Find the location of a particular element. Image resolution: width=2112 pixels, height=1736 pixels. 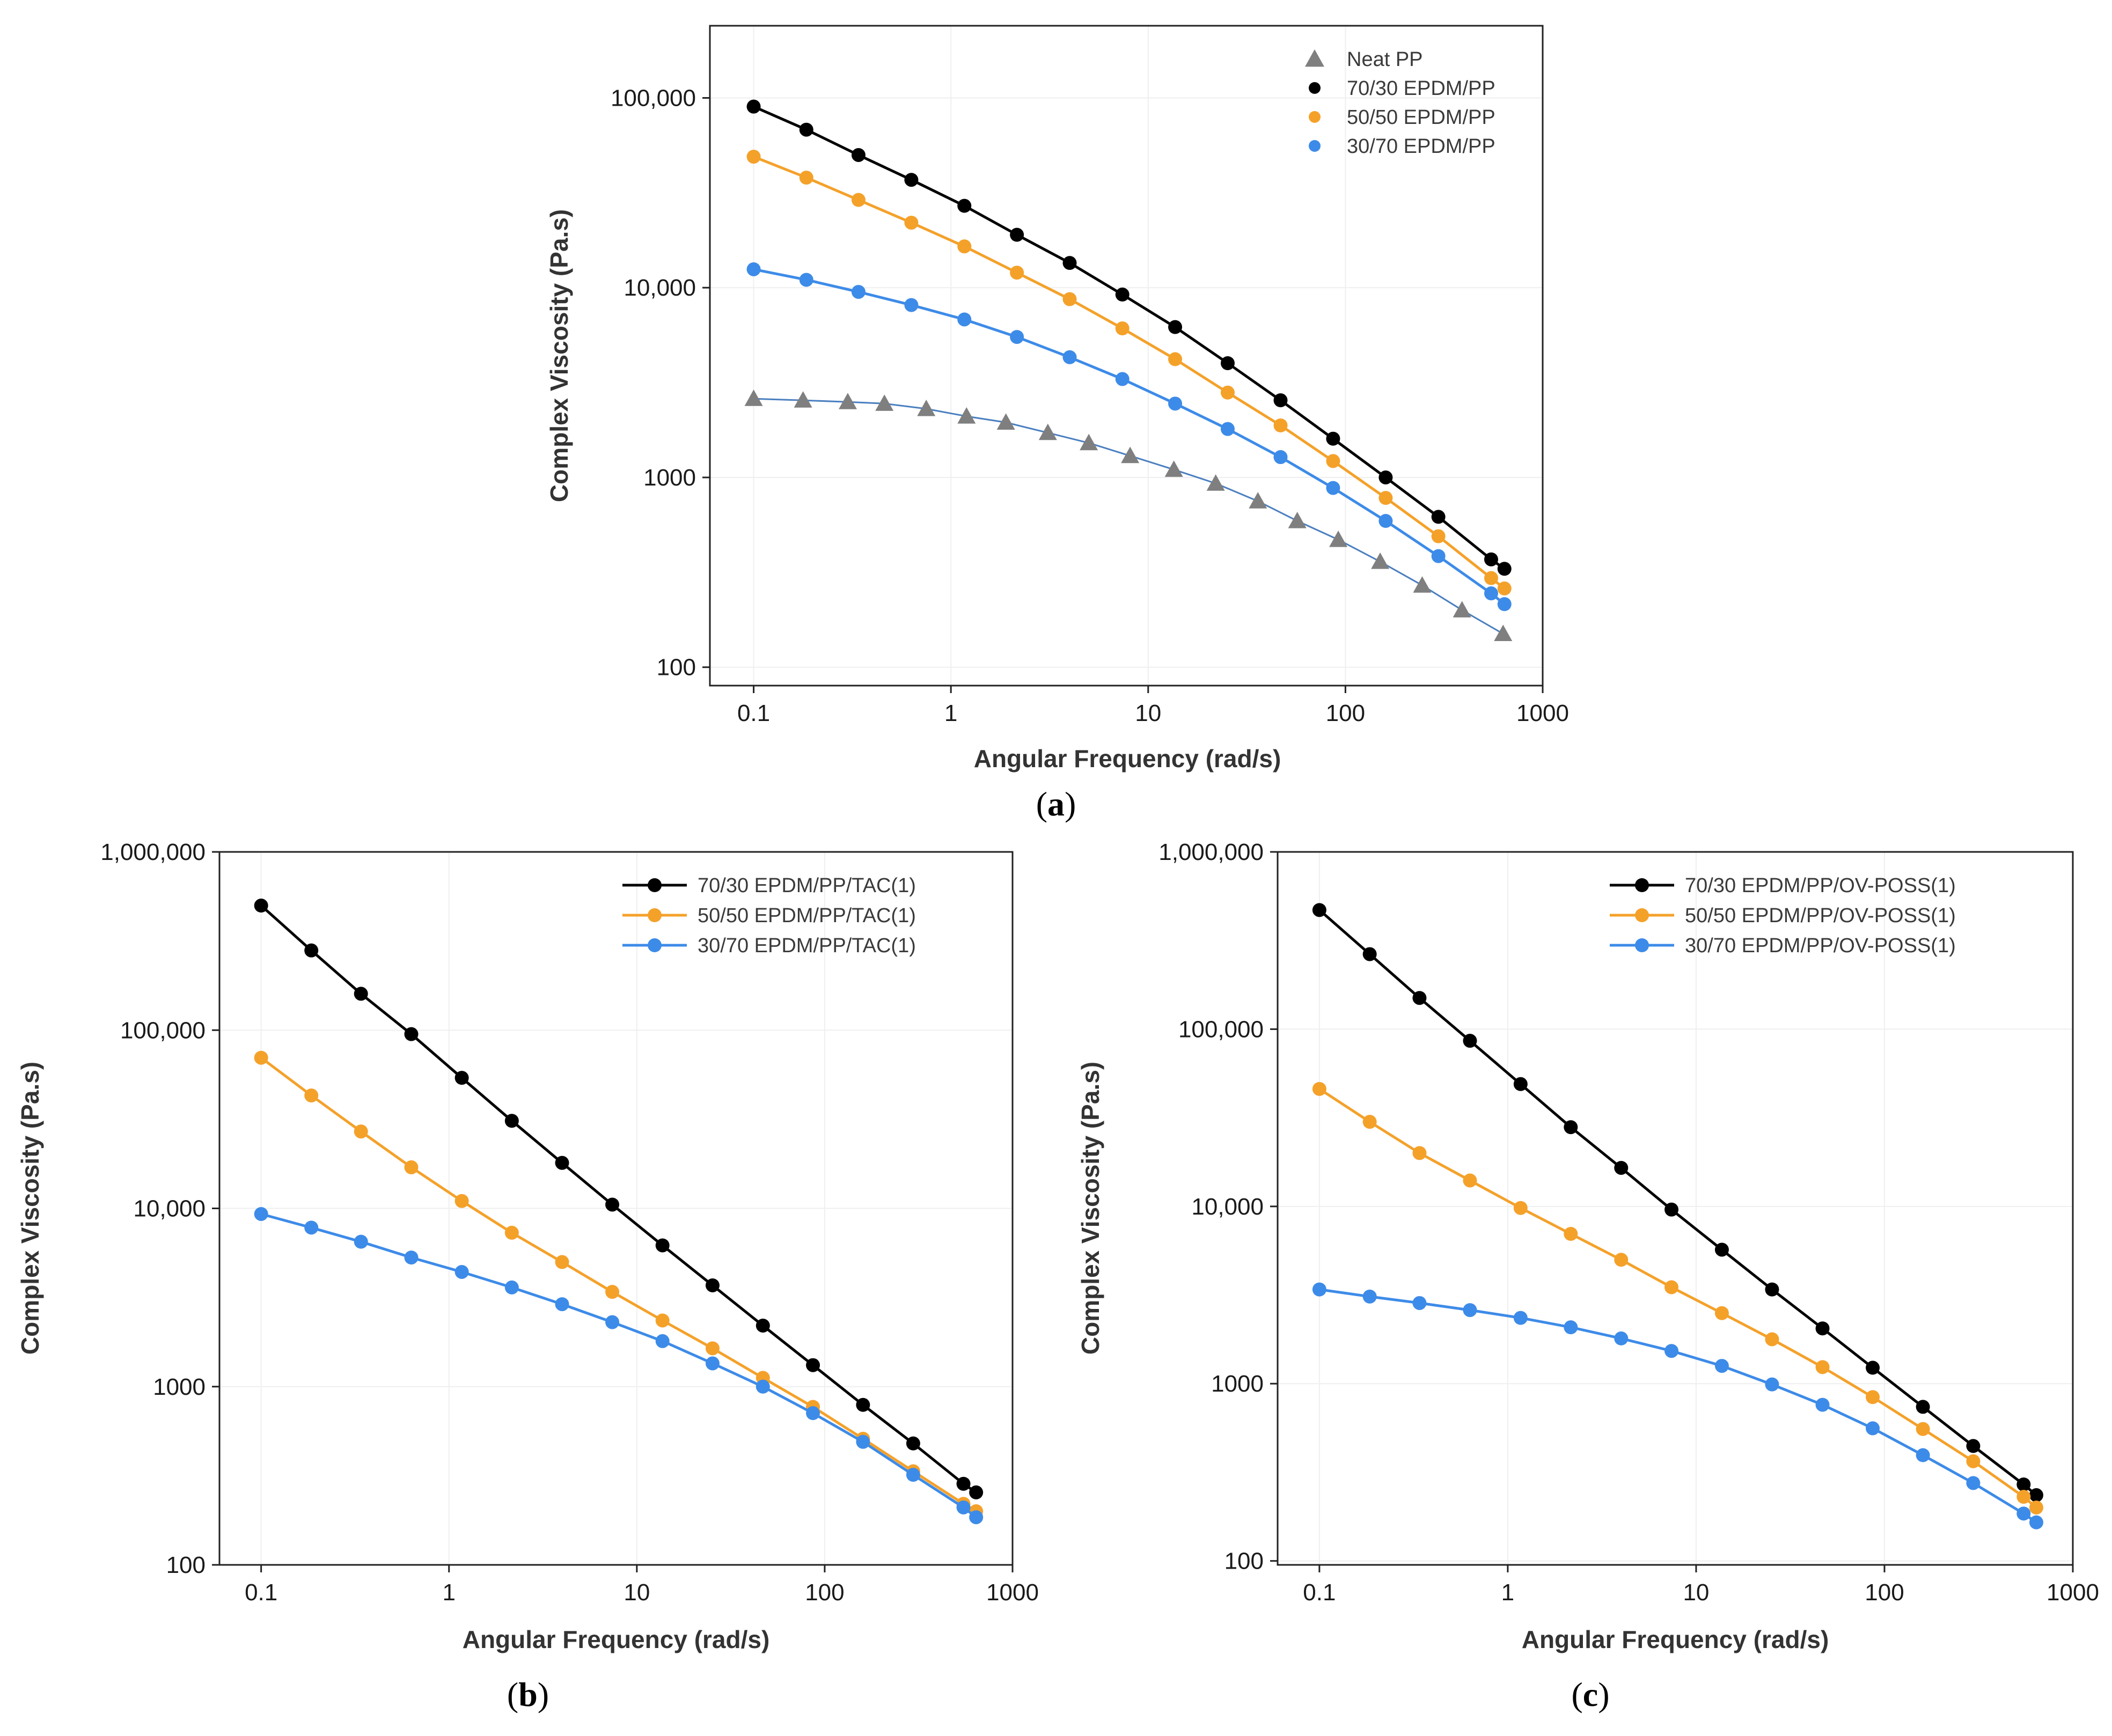

legend-label: 70/30 EPDM/PP is located at coordinates (1421, 88).